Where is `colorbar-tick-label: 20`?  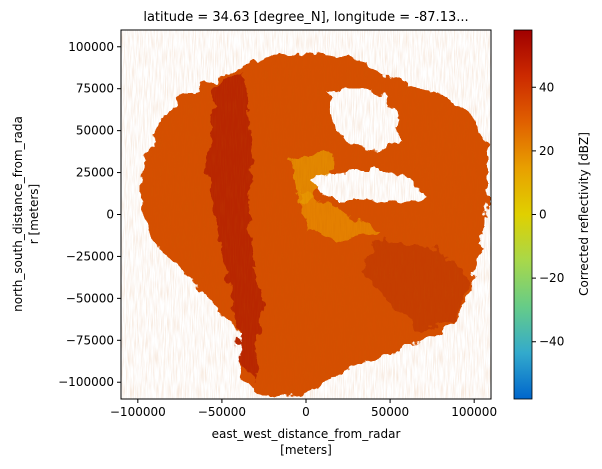
colorbar-tick-label: 20 is located at coordinates (546, 151).